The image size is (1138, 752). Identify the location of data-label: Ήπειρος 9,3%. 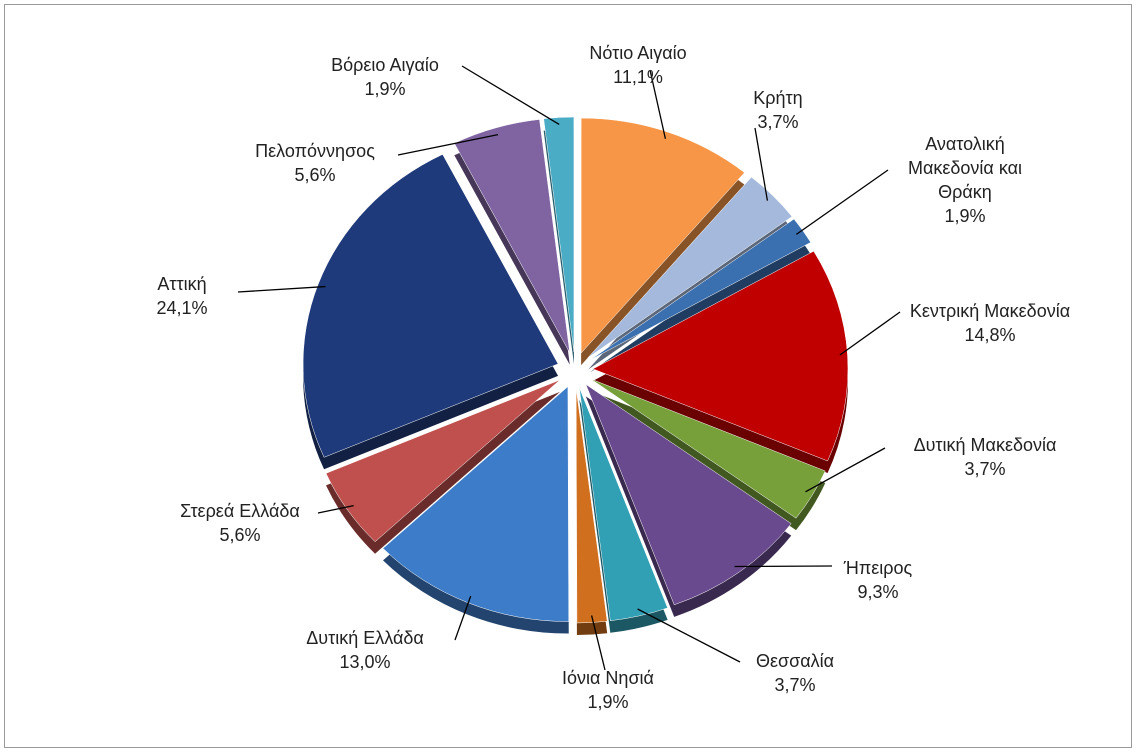
(878, 580).